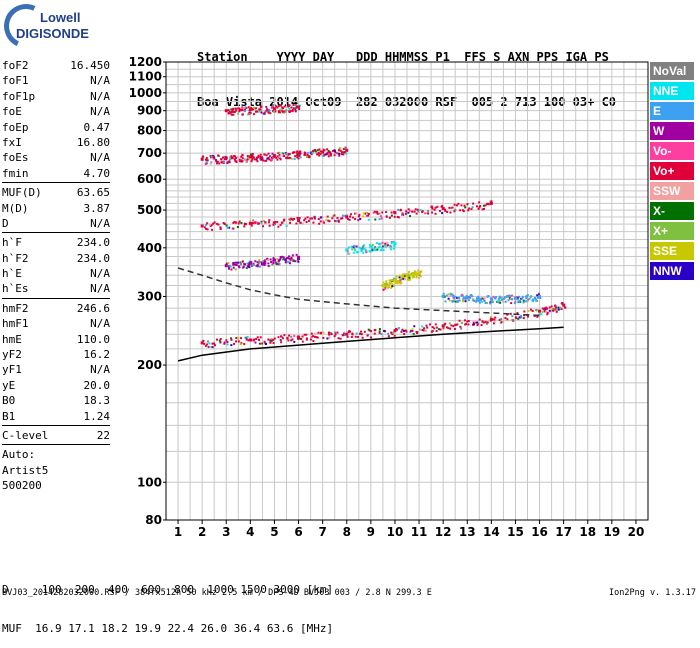 The image size is (700, 648). What do you see at coordinates (443, 532) in the screenshot?
I see `x-tick-label: 12` at bounding box center [443, 532].